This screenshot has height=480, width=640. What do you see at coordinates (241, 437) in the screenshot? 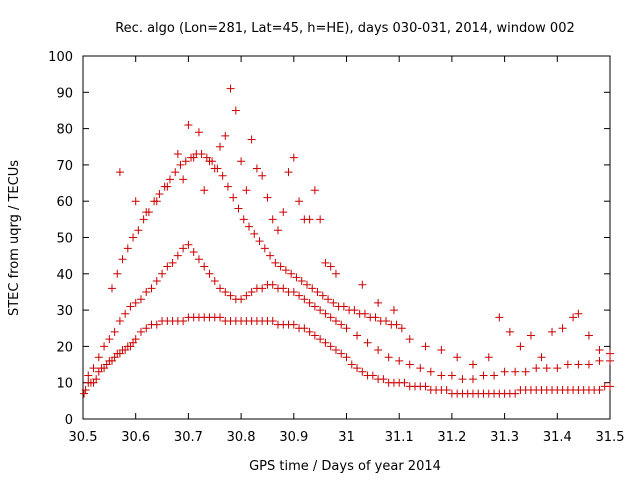
I see `x-tick-label: 30.8` at bounding box center [241, 437].